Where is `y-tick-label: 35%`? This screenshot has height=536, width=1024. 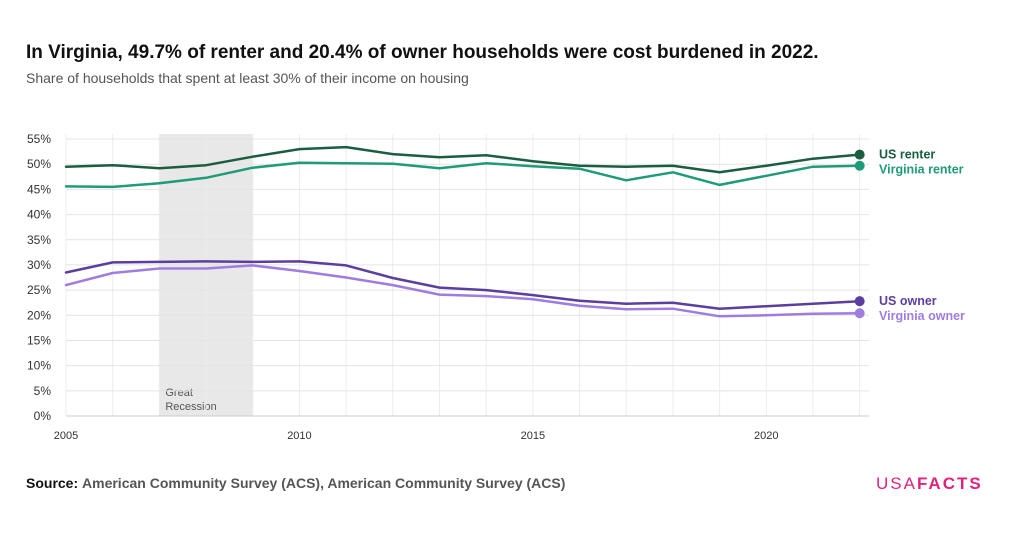
y-tick-label: 35% is located at coordinates (39, 240).